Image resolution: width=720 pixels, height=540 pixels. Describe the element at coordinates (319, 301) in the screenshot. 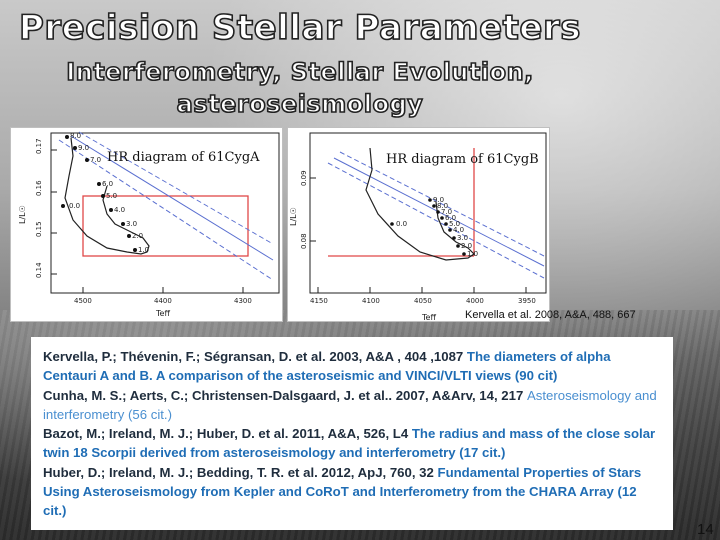

I see `x-tick-label: 4150` at that location.